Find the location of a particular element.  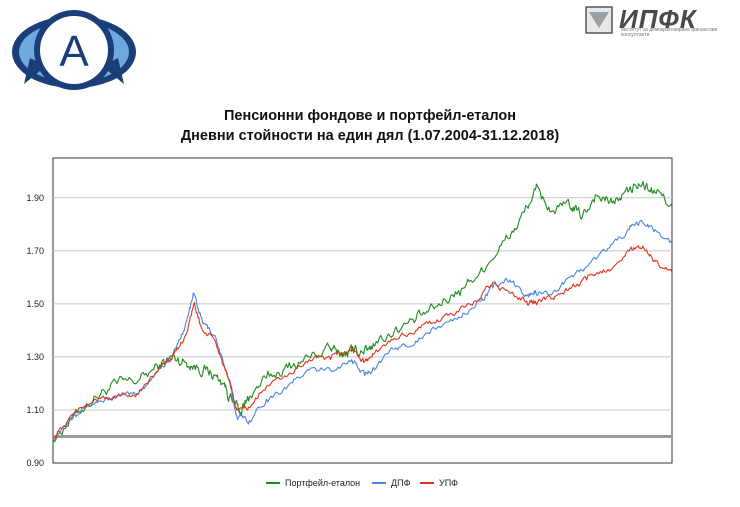

legend-item-benchmark: Портфейл-еталон is located at coordinates (313, 483).